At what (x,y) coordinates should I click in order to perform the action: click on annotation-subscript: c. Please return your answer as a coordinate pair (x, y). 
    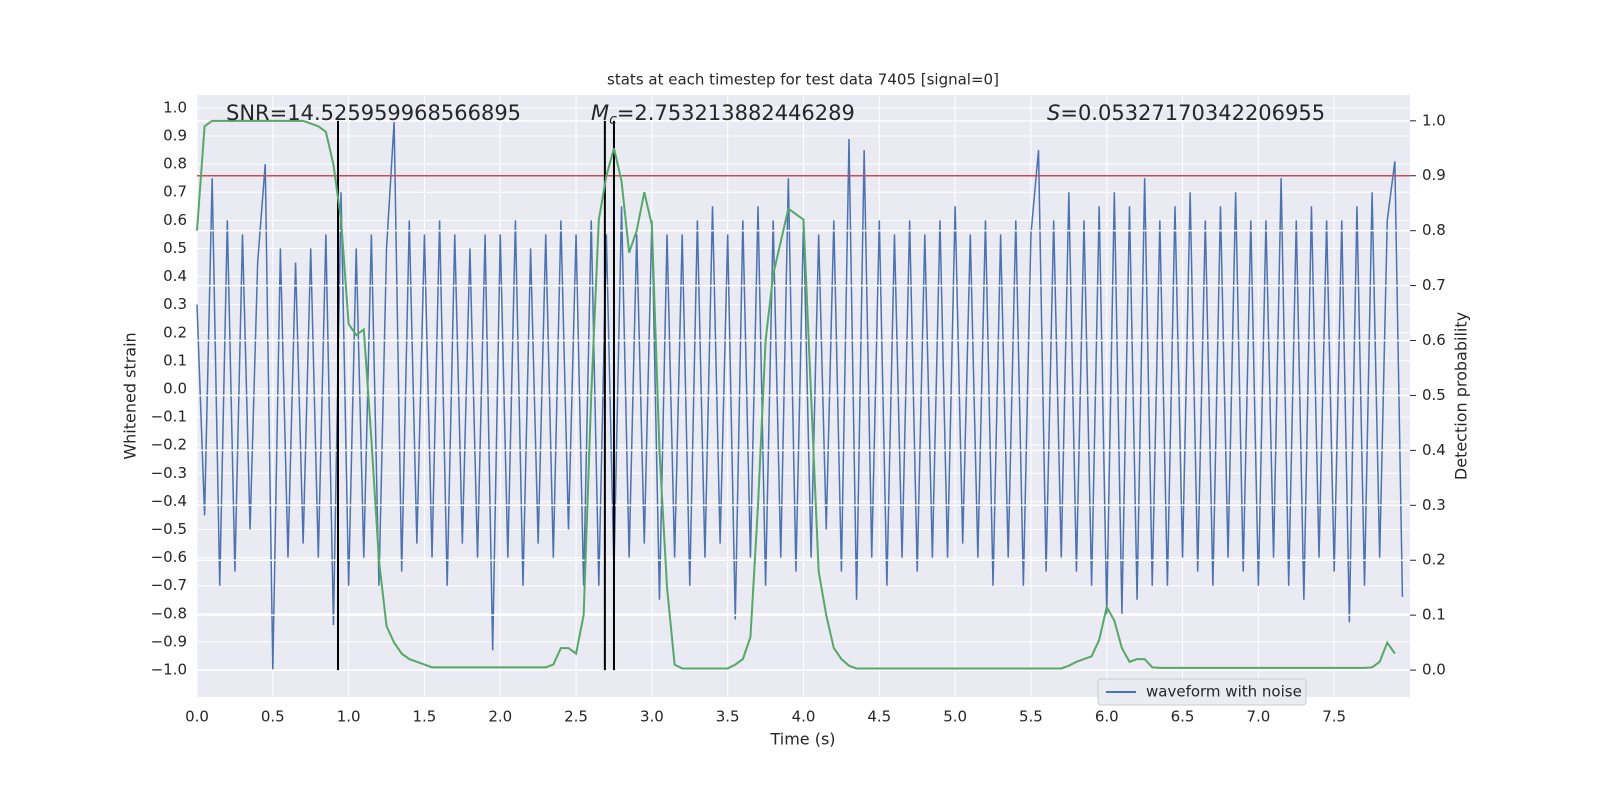
    Looking at the image, I should click on (613, 120).